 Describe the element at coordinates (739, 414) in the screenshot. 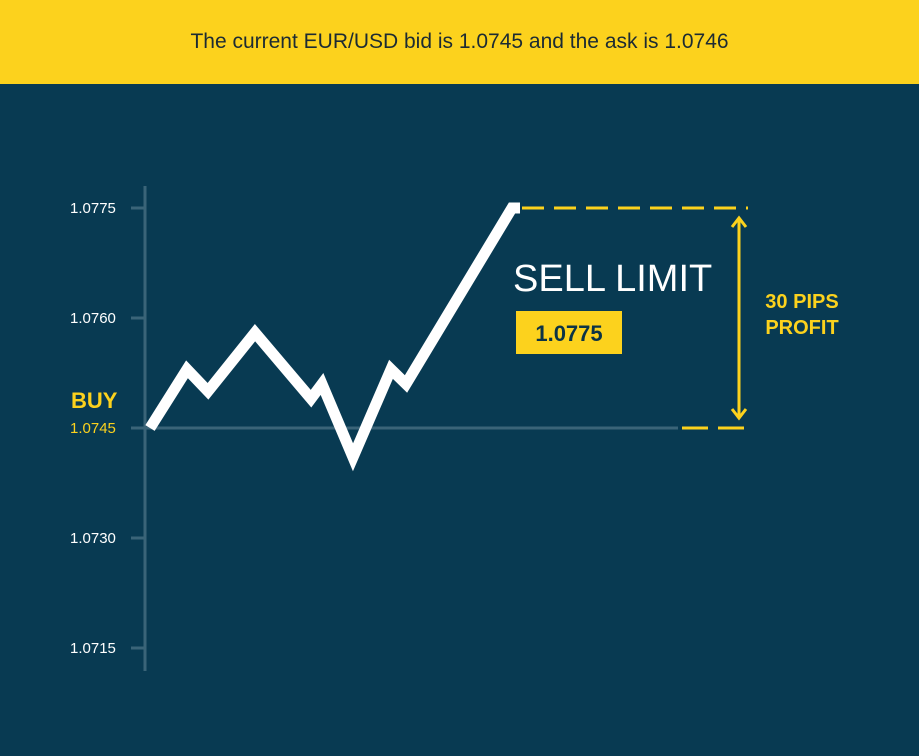

I see `profit-arrow-head-down` at that location.